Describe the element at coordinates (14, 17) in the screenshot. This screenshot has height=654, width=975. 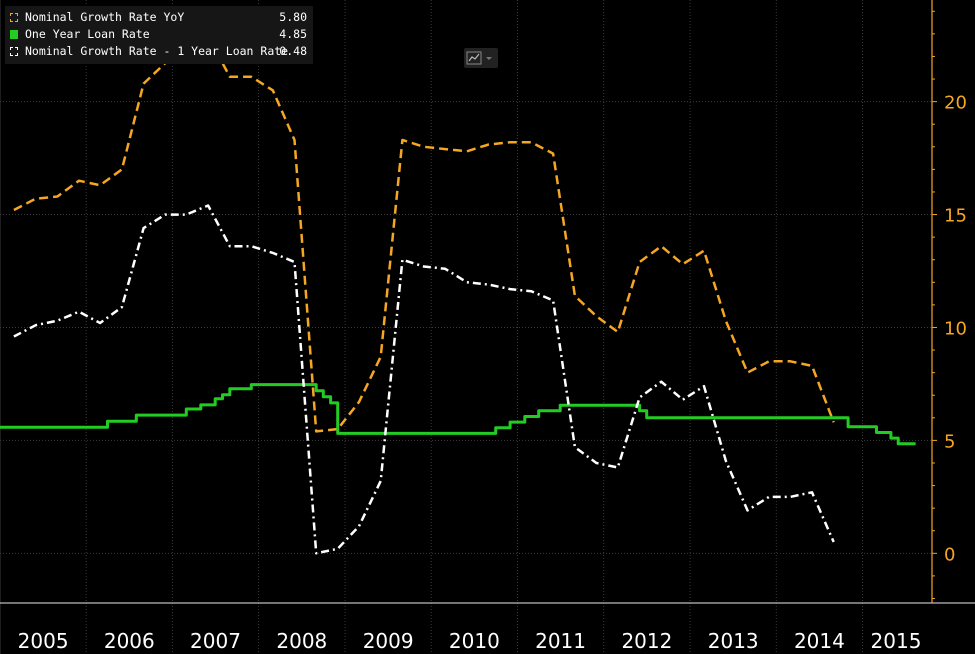
I see `legend-swatch-nominal-growth` at that location.